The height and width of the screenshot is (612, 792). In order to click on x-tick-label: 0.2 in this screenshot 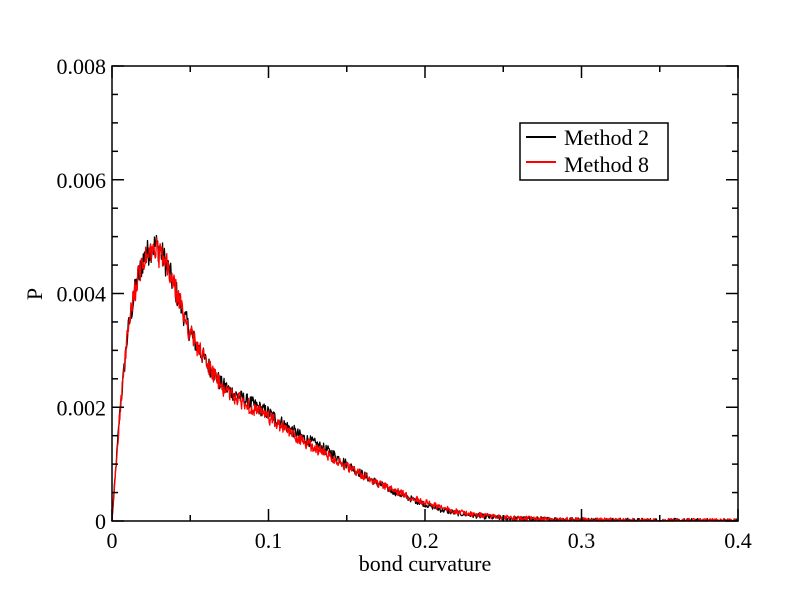, I will do `click(425, 540)`.